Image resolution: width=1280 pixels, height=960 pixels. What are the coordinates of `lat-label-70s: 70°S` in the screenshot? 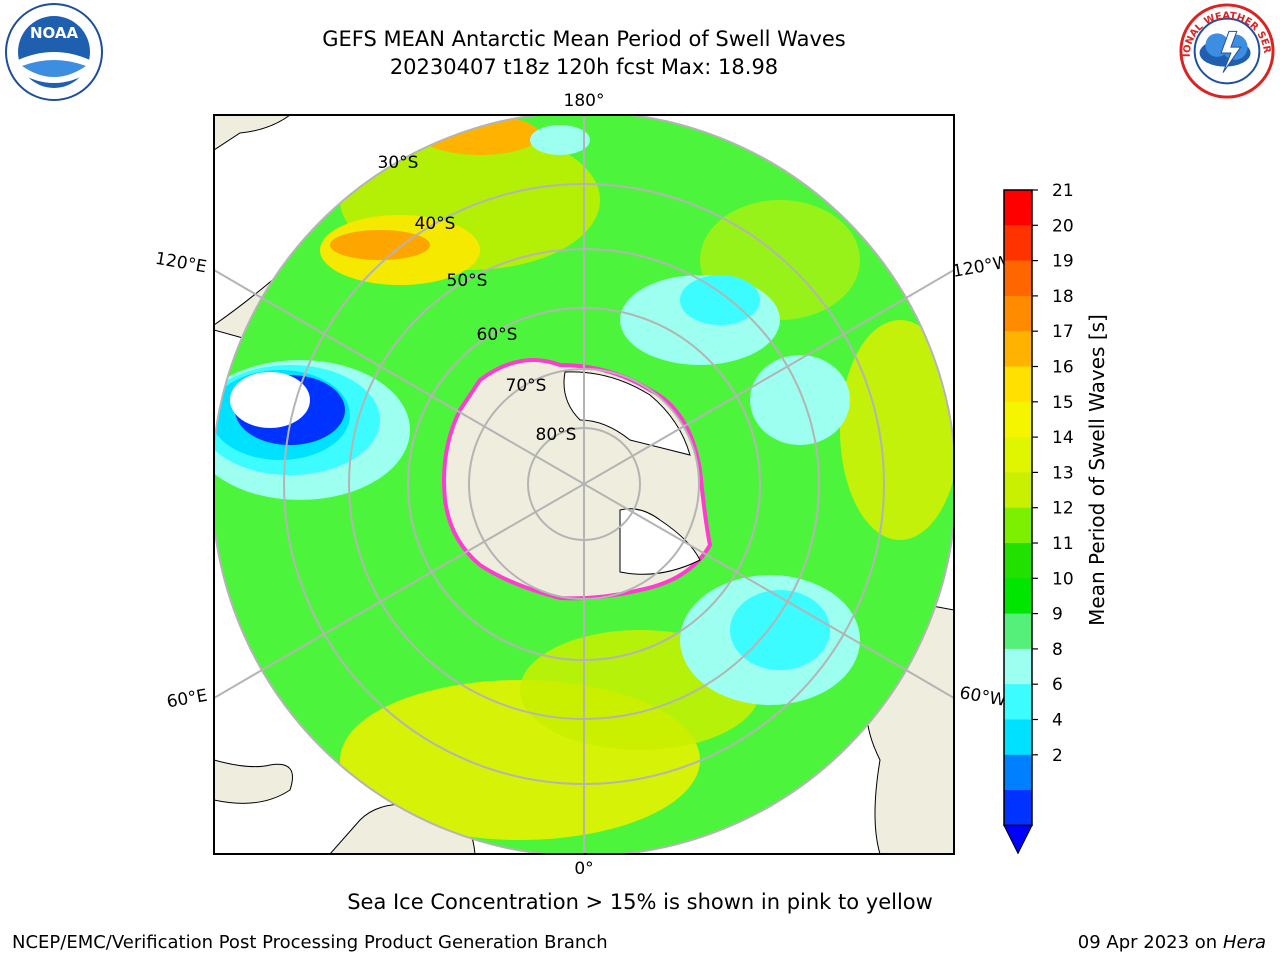 It's located at (526, 386).